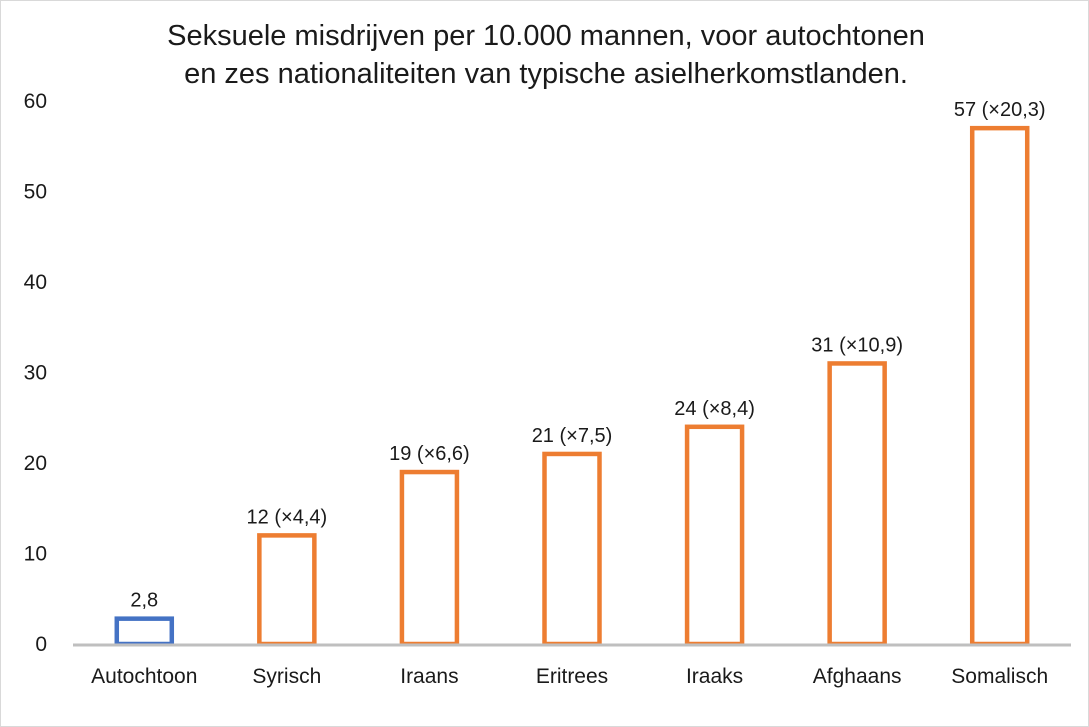 This screenshot has height=727, width=1089. I want to click on y-tick-label: 30, so click(35, 373).